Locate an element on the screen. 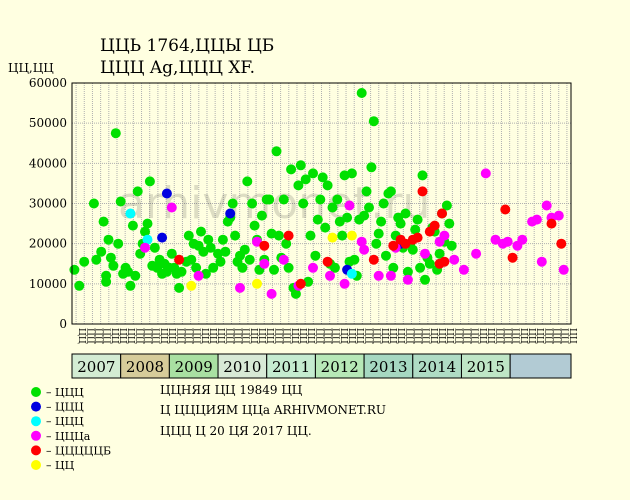 The width and height of the screenshot is (630, 500). y-tick-label: 40000 is located at coordinates (48, 163).